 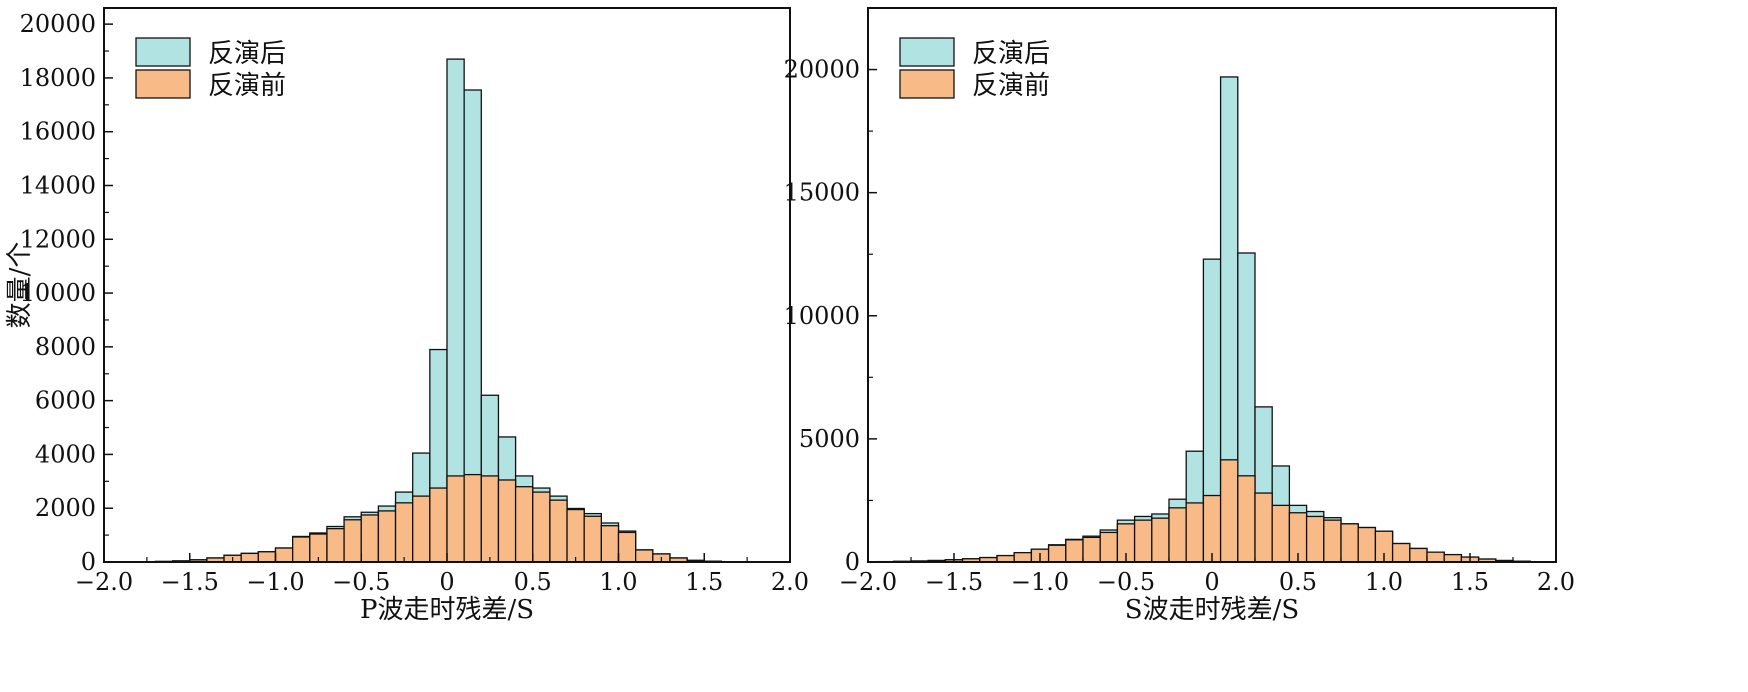 I want to click on x-axis-title: S波走时残差/S, so click(x=1212, y=610).